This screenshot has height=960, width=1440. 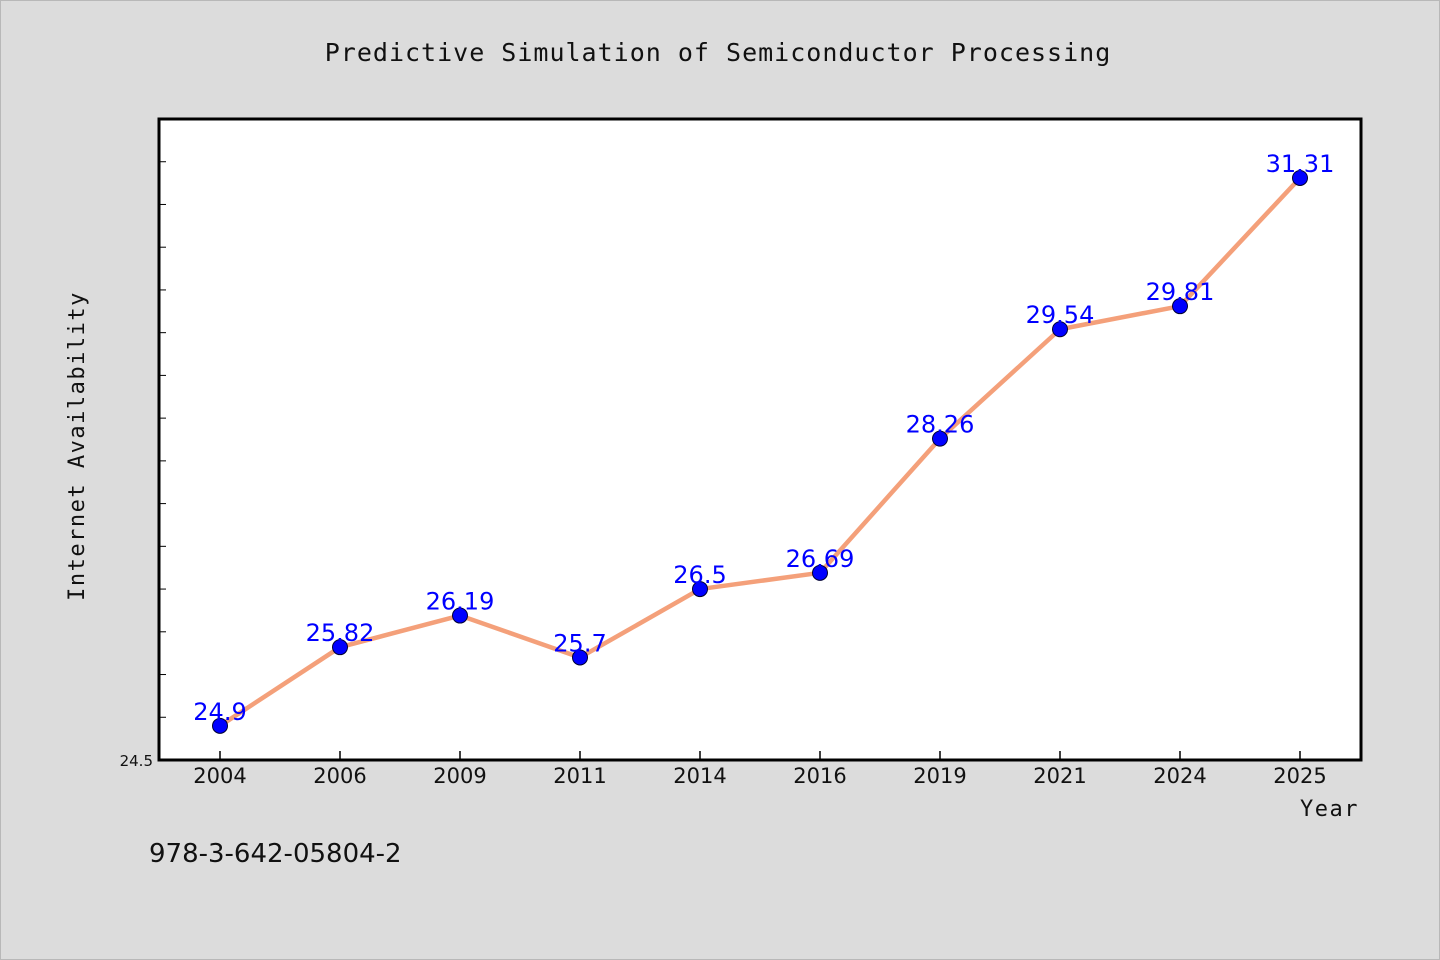 I want to click on x-tick-label: 2011, so click(x=579, y=776).